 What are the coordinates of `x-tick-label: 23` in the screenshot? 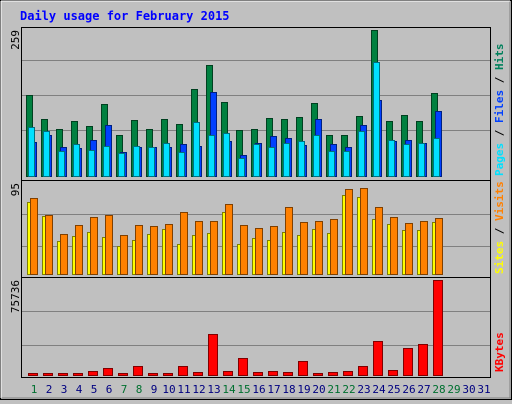 It's located at (363, 389).